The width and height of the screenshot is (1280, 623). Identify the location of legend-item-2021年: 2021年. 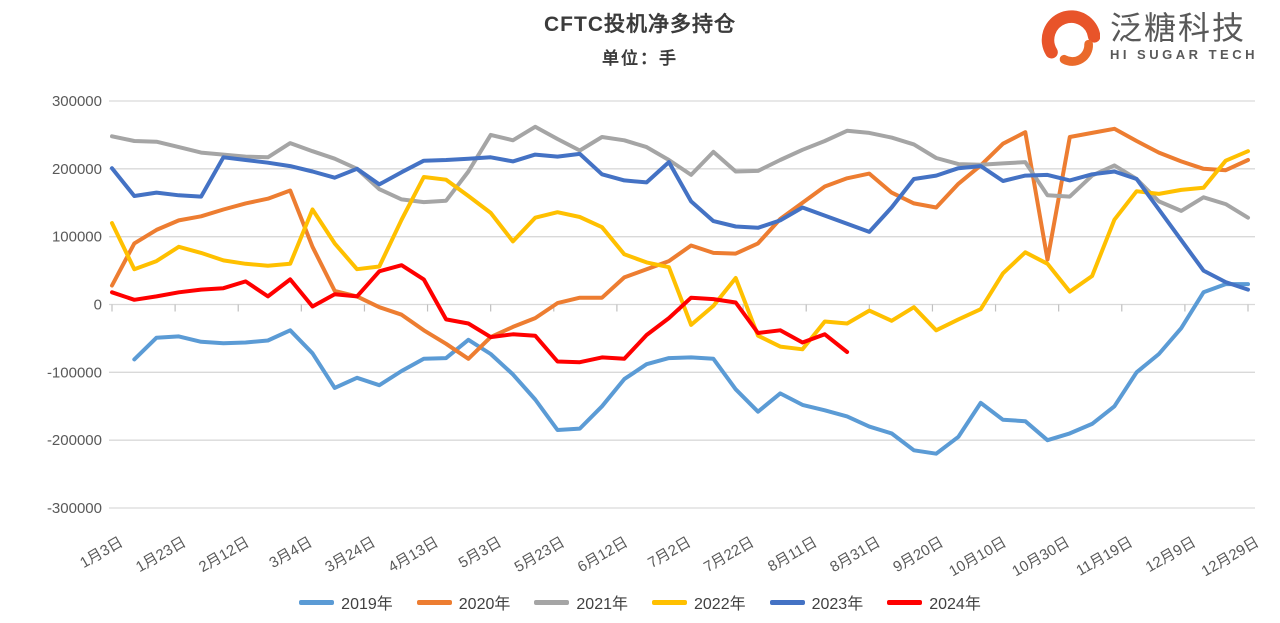
(581, 602).